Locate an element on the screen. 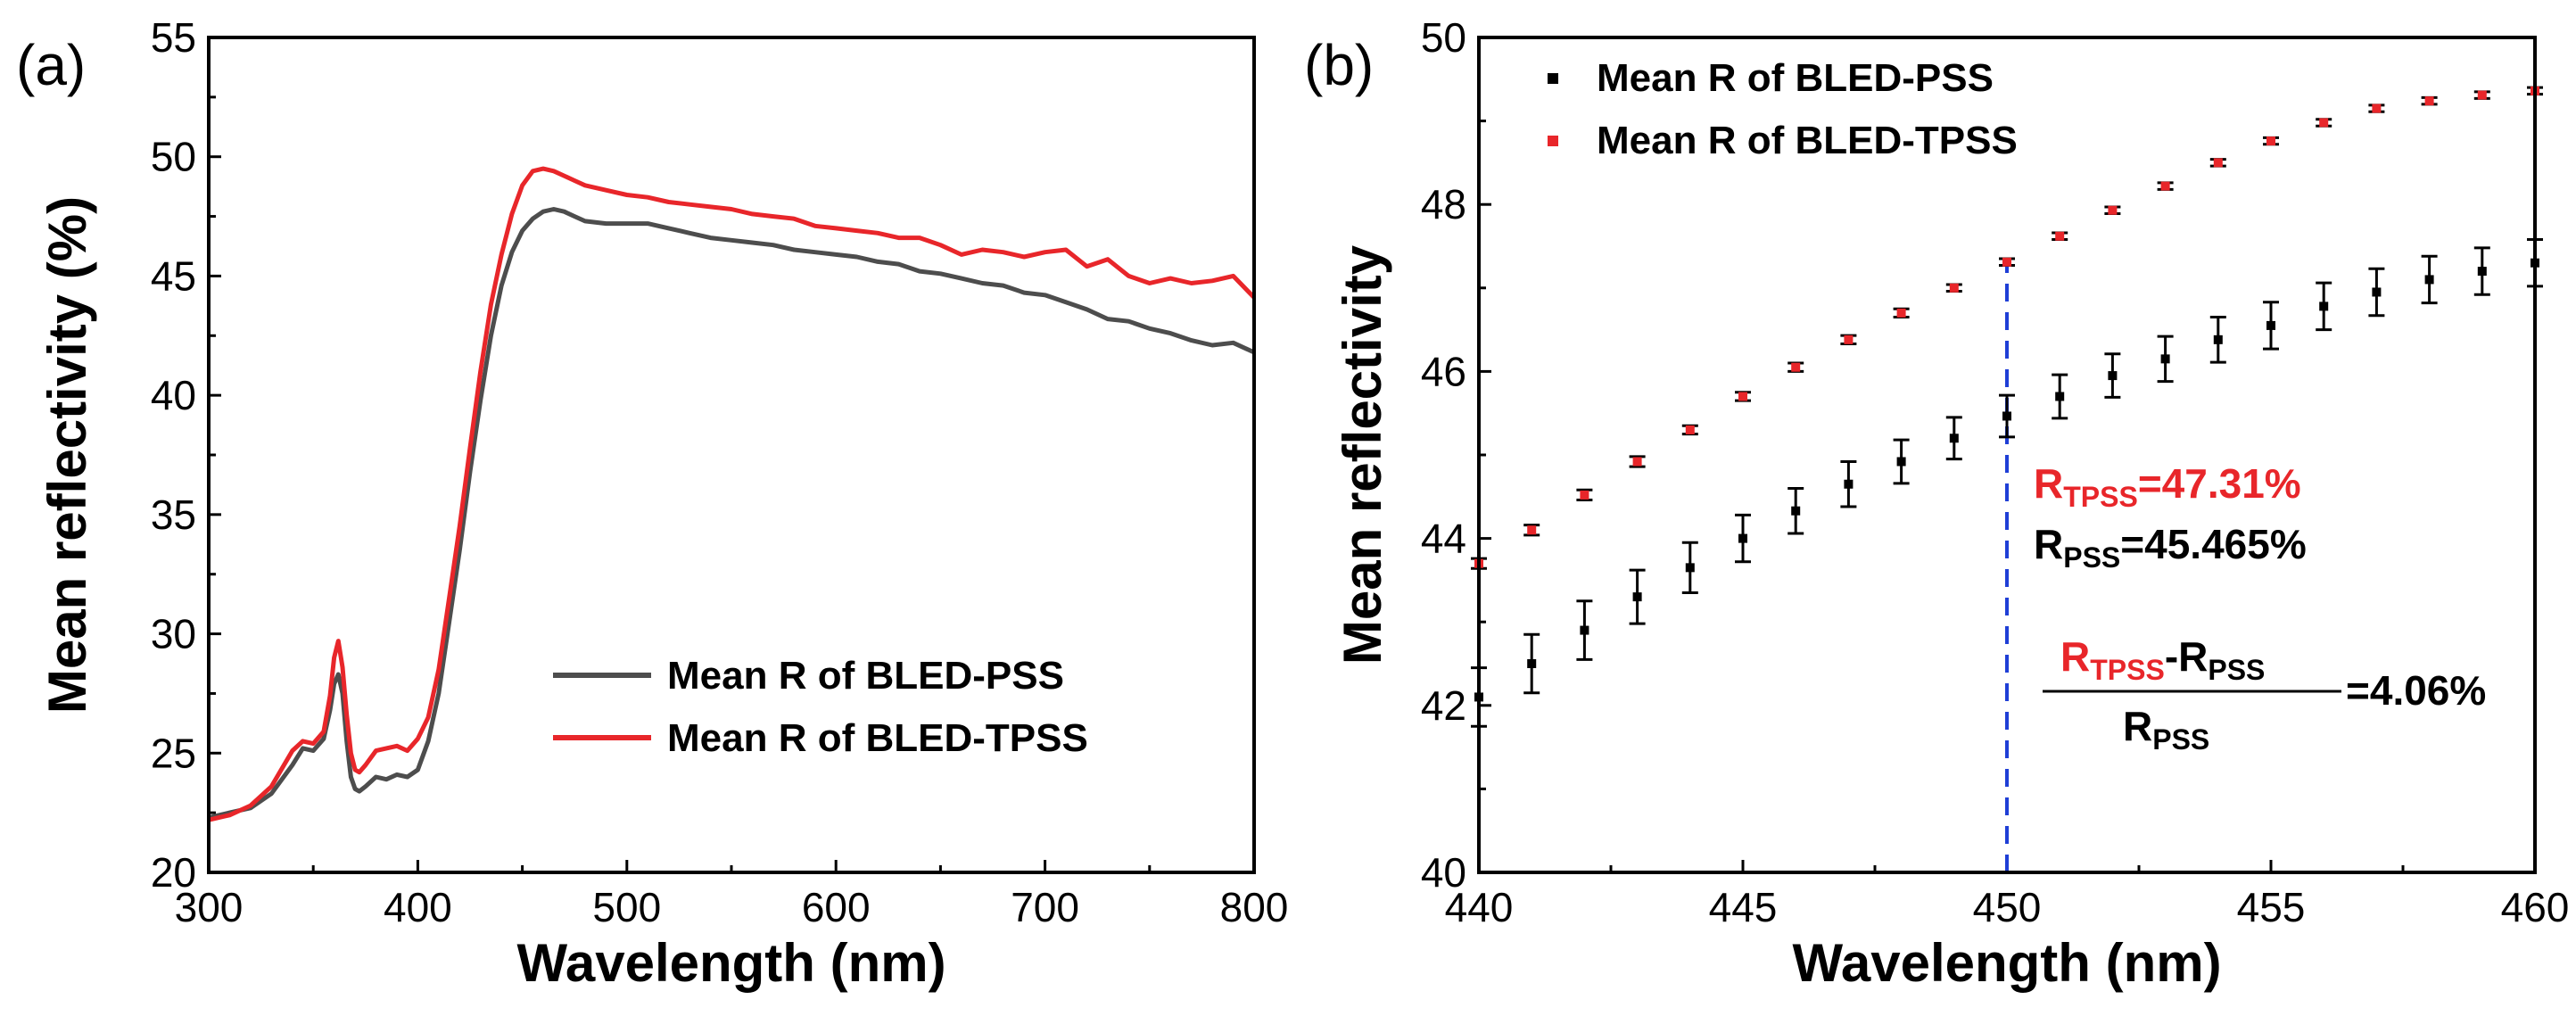 The image size is (2576, 1016). annotation-fraction-numerator: RTPSS-RPSS is located at coordinates (2162, 659).